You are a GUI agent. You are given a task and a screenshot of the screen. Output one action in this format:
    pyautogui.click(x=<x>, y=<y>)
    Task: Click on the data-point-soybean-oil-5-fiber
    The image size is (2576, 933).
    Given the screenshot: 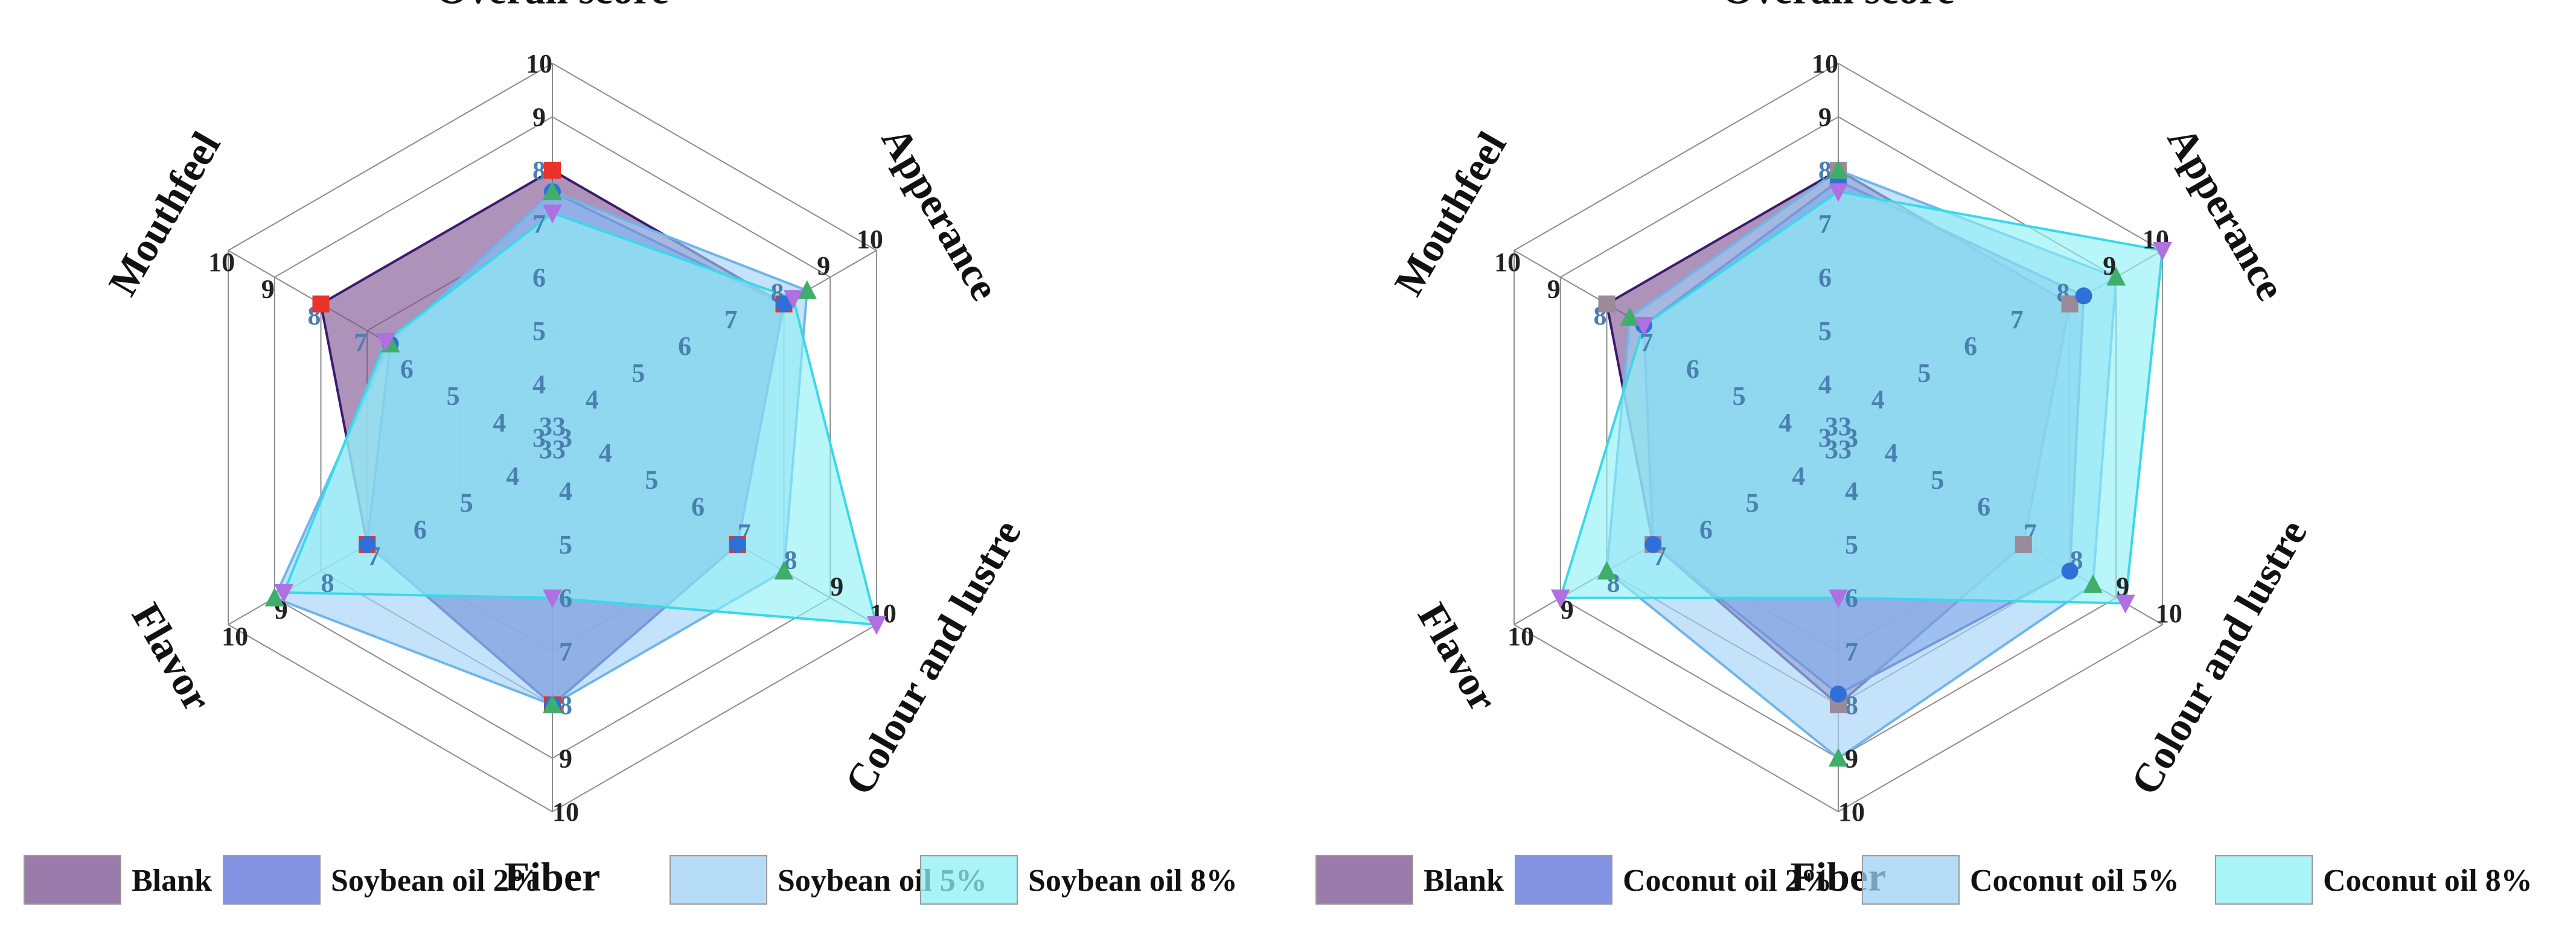 What is the action you would take?
    pyautogui.click(x=552, y=703)
    